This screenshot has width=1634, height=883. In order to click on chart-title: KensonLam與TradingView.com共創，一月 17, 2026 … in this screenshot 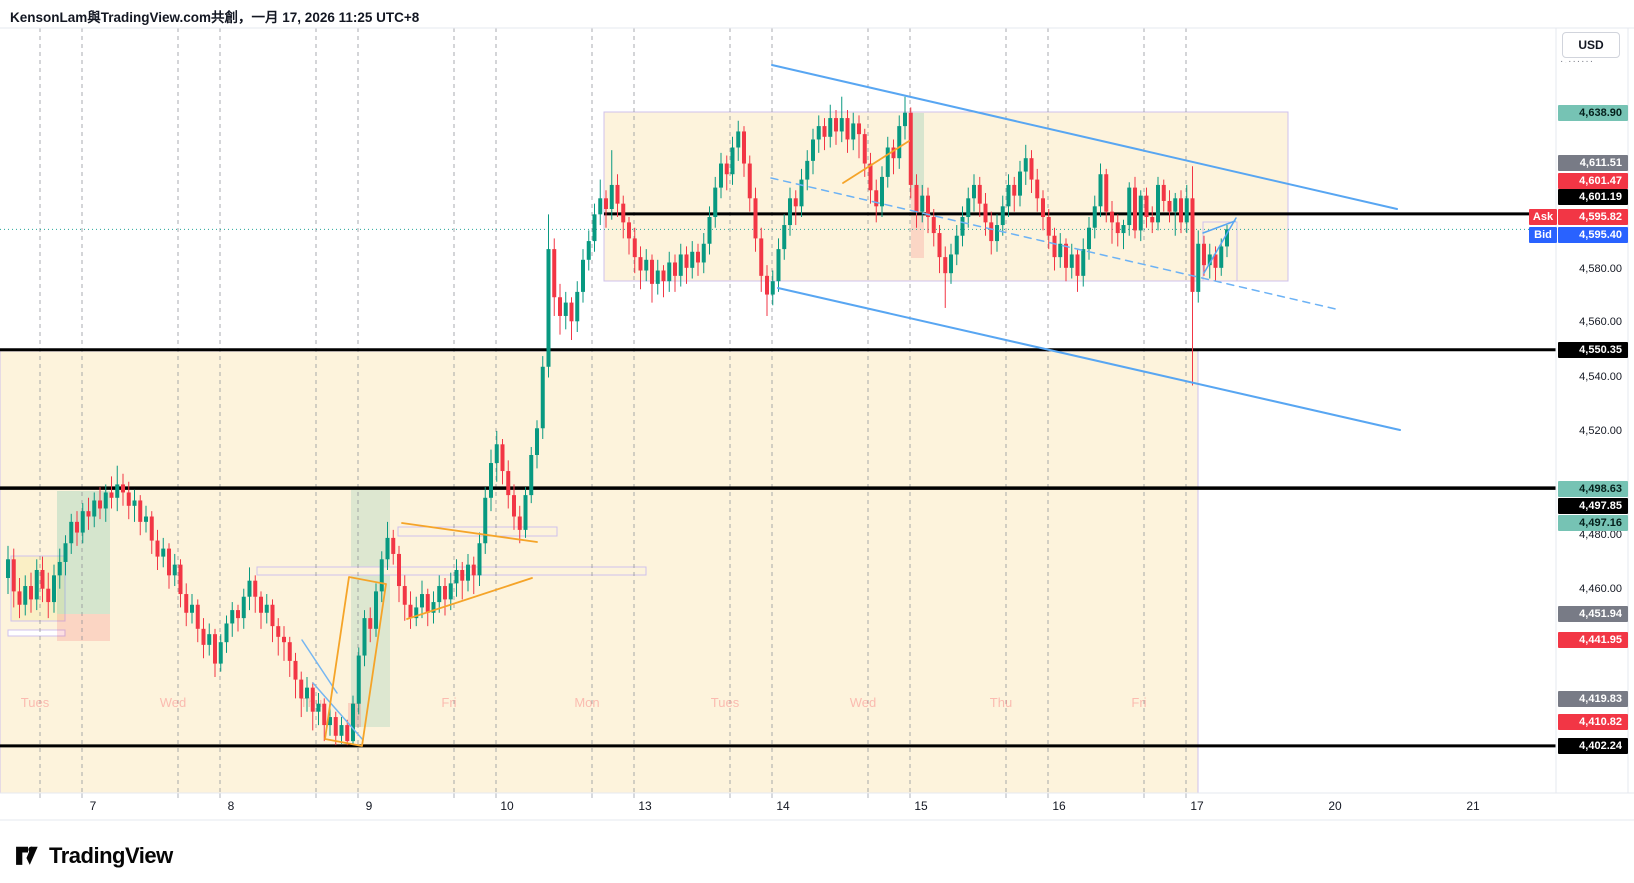, I will do `click(215, 17)`.